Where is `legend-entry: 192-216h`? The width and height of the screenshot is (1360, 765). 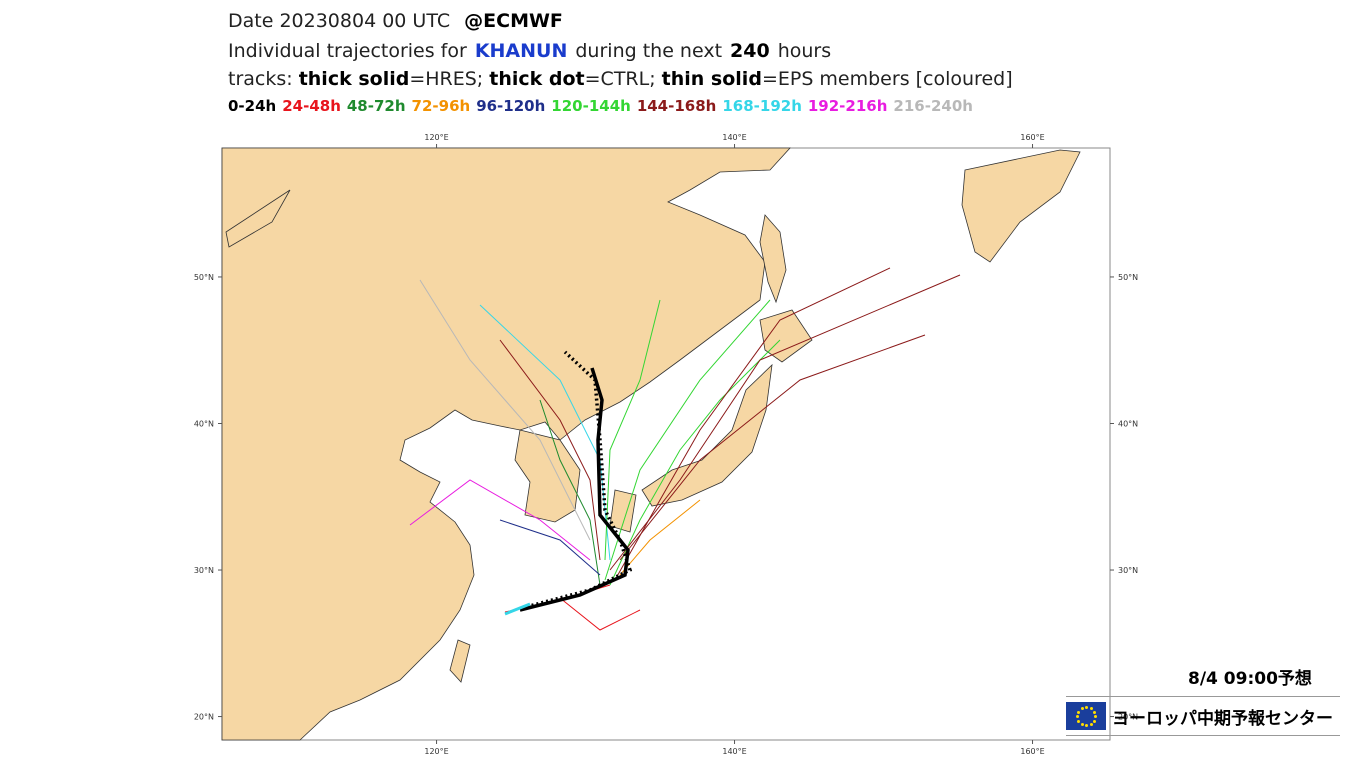 legend-entry: 192-216h is located at coordinates (847, 106).